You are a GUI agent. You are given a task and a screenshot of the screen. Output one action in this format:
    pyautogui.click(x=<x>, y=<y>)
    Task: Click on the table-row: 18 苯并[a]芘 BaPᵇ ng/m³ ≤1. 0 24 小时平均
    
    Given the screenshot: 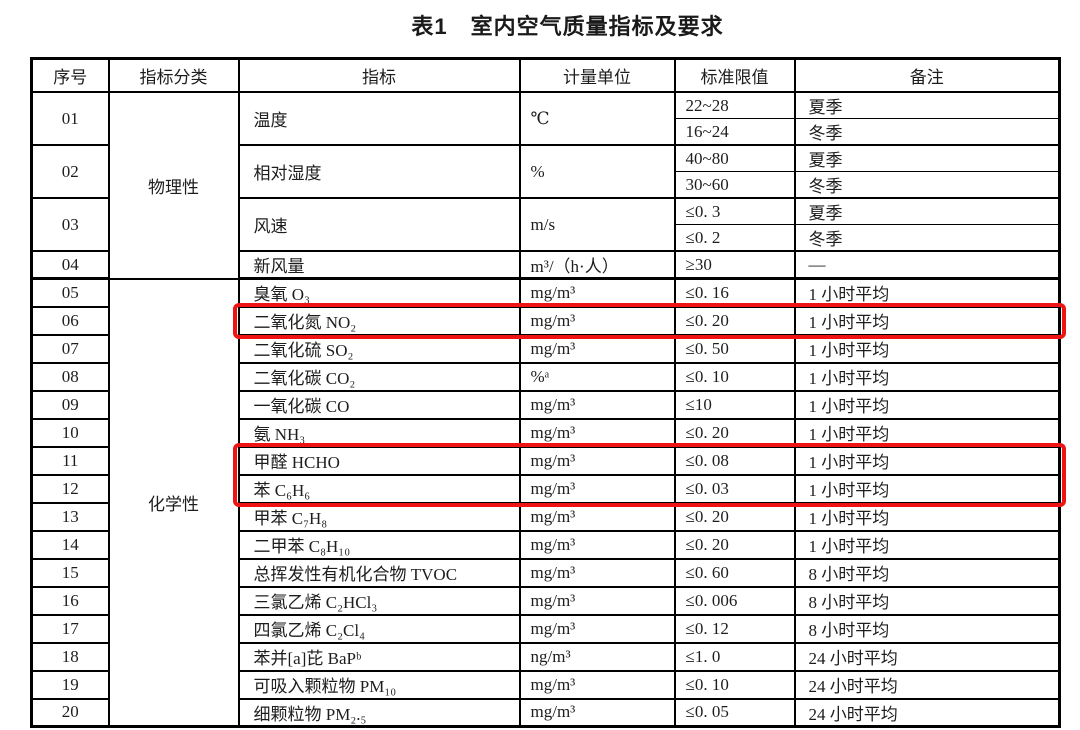 What is the action you would take?
    pyautogui.click(x=545, y=656)
    